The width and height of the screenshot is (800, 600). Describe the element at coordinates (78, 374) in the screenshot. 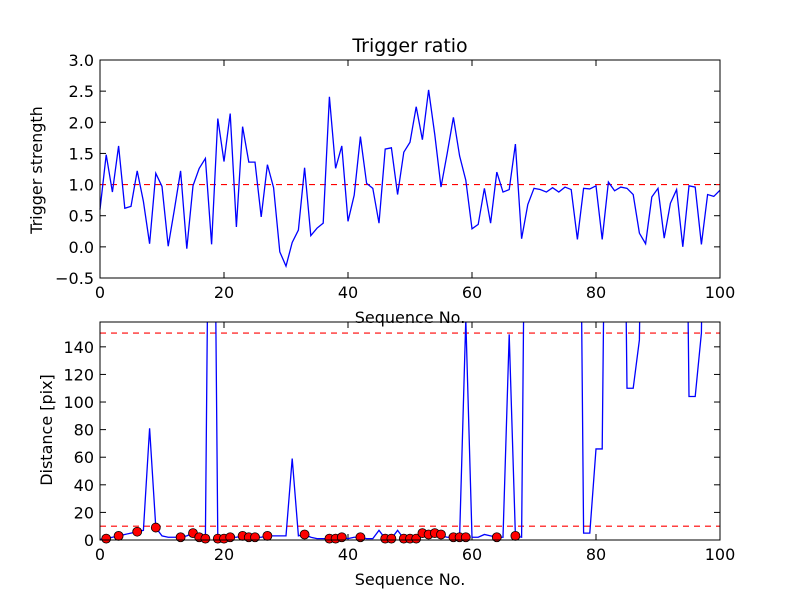

I see `y-tick-label: 120` at that location.